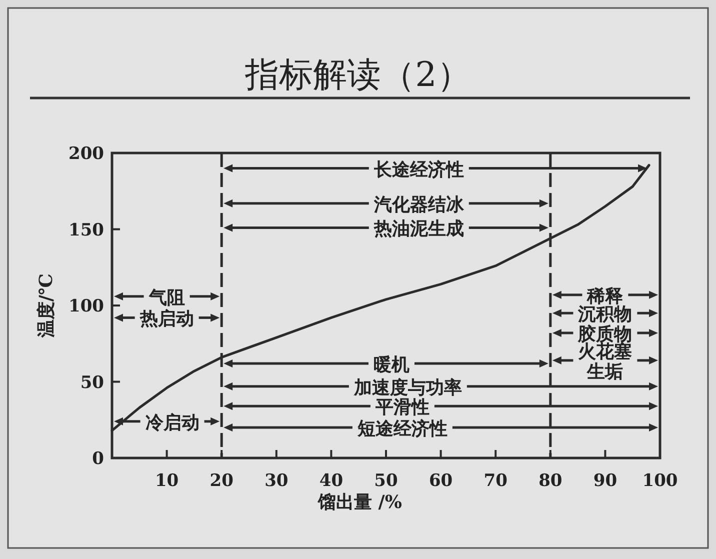  Describe the element at coordinates (550, 481) in the screenshot. I see `x-tick-label: 80` at that location.